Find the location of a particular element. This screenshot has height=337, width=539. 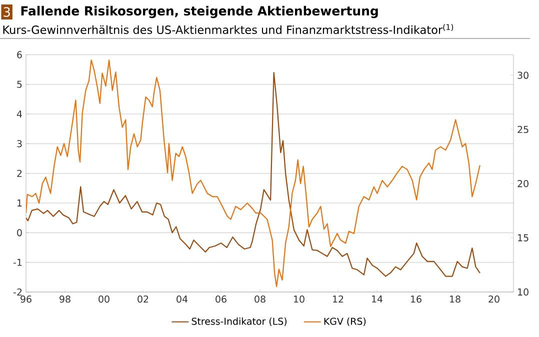

x-tick-label: 96 is located at coordinates (26, 299).